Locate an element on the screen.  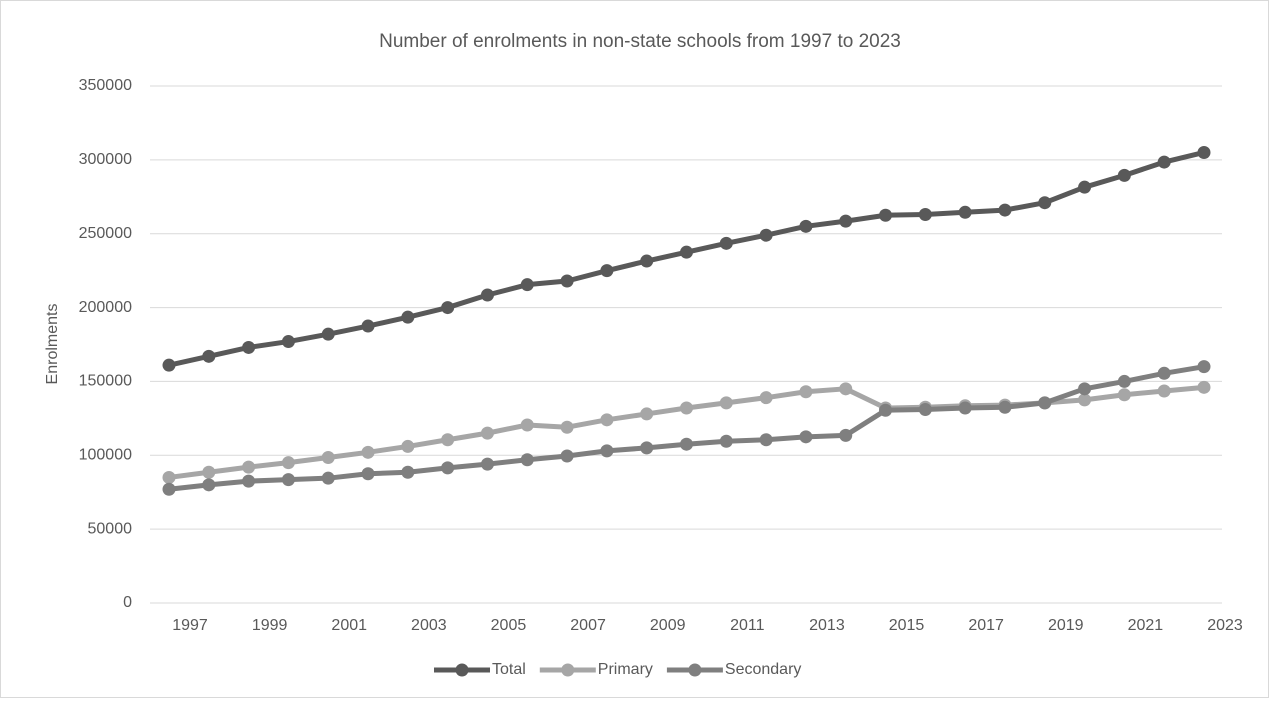
y-tick-label: 150000 is located at coordinates (105, 381).